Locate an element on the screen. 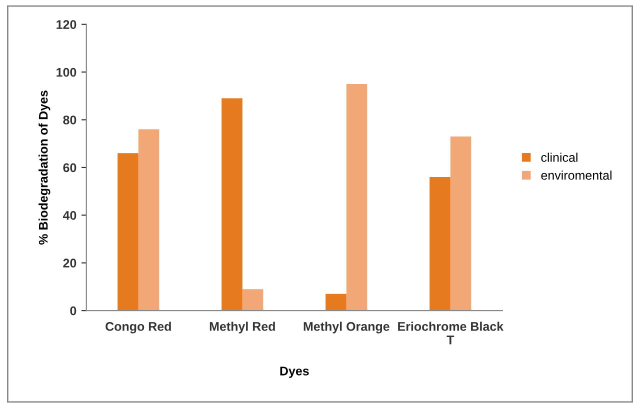 The width and height of the screenshot is (640, 406). y-tick-label: 100 is located at coordinates (66, 72).